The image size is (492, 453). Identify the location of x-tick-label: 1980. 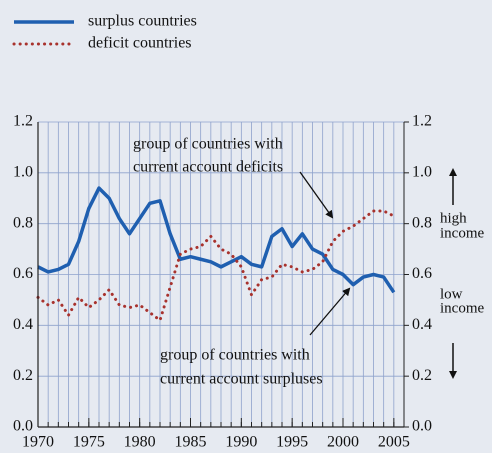
(140, 442).